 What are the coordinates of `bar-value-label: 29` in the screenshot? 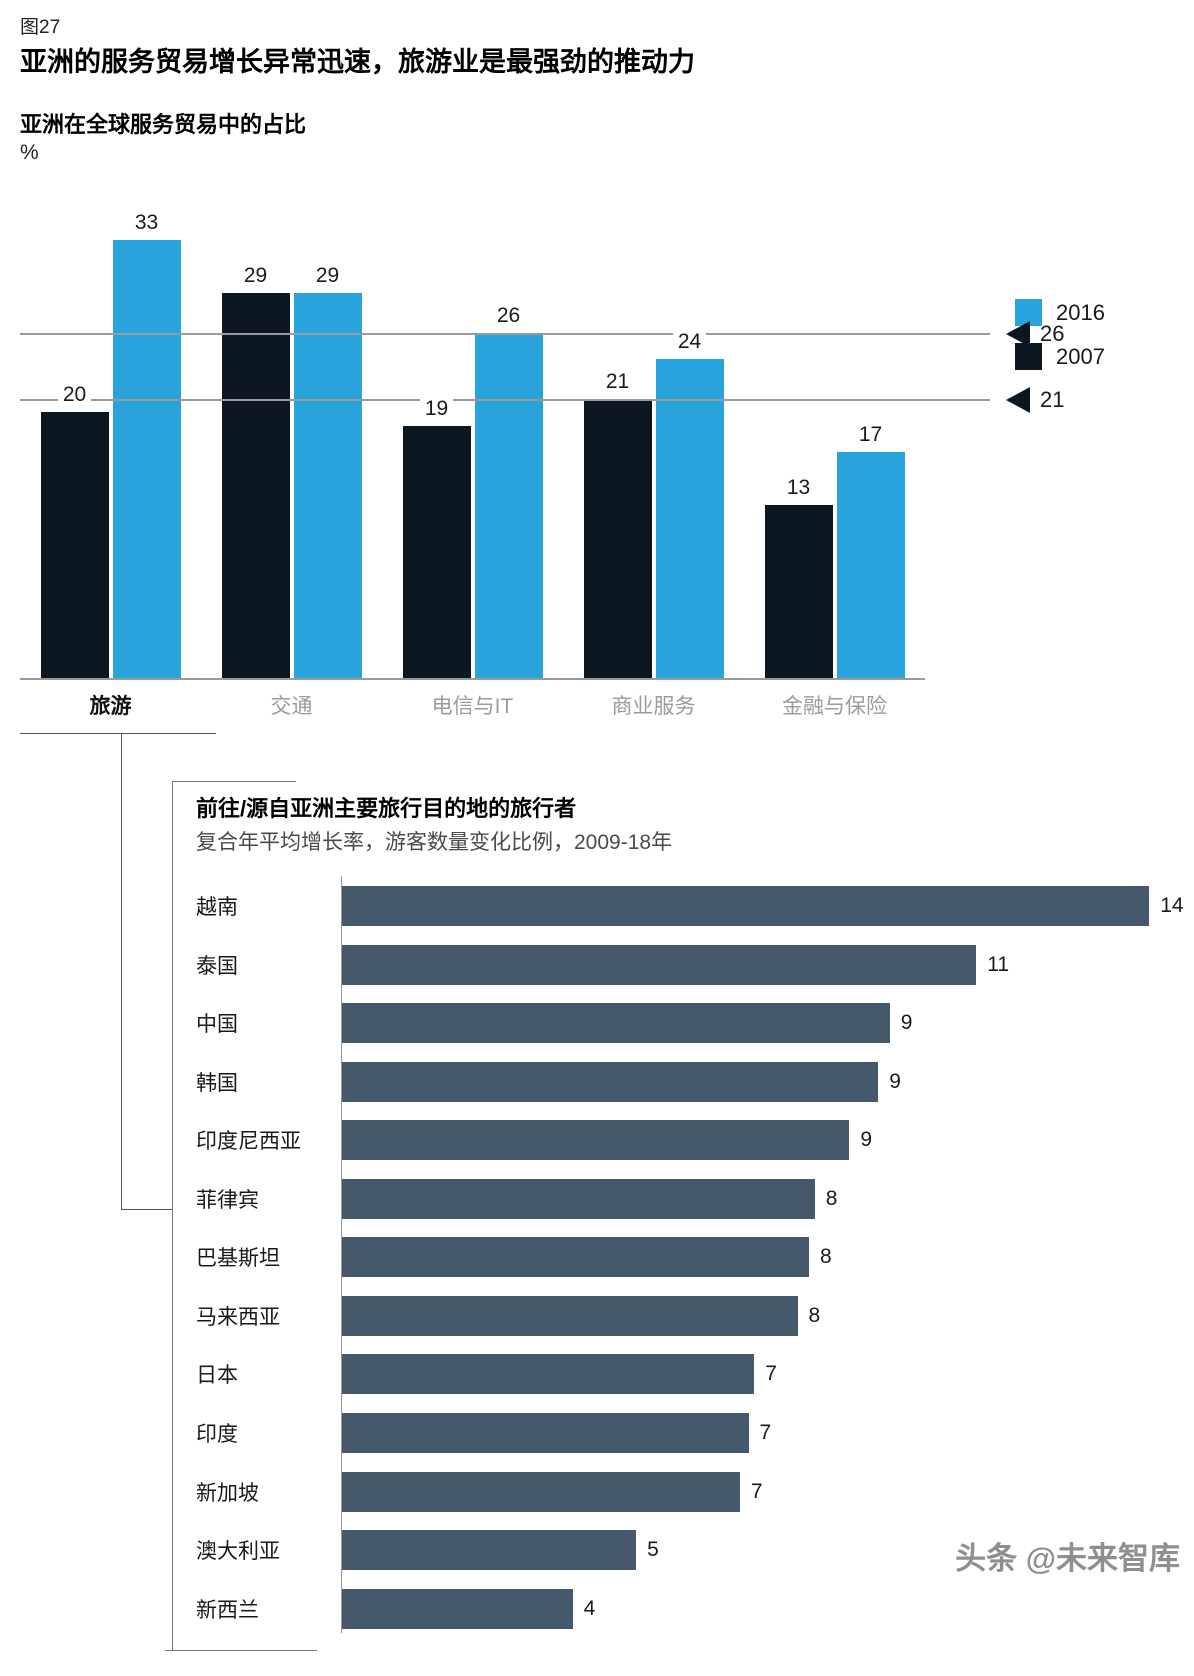 It's located at (327, 276).